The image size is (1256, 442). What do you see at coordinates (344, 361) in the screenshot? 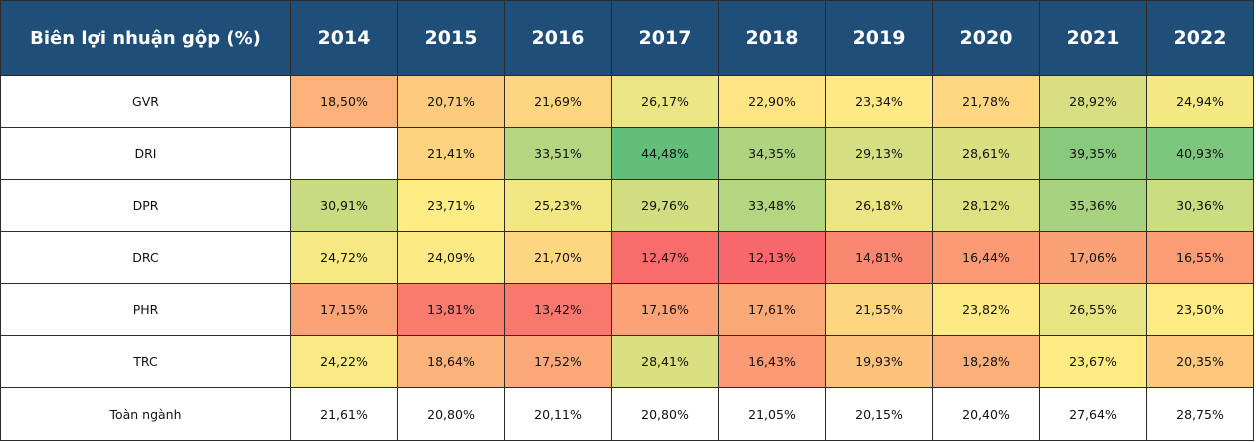
I see `cell-trc-2014: 24,22%` at bounding box center [344, 361].